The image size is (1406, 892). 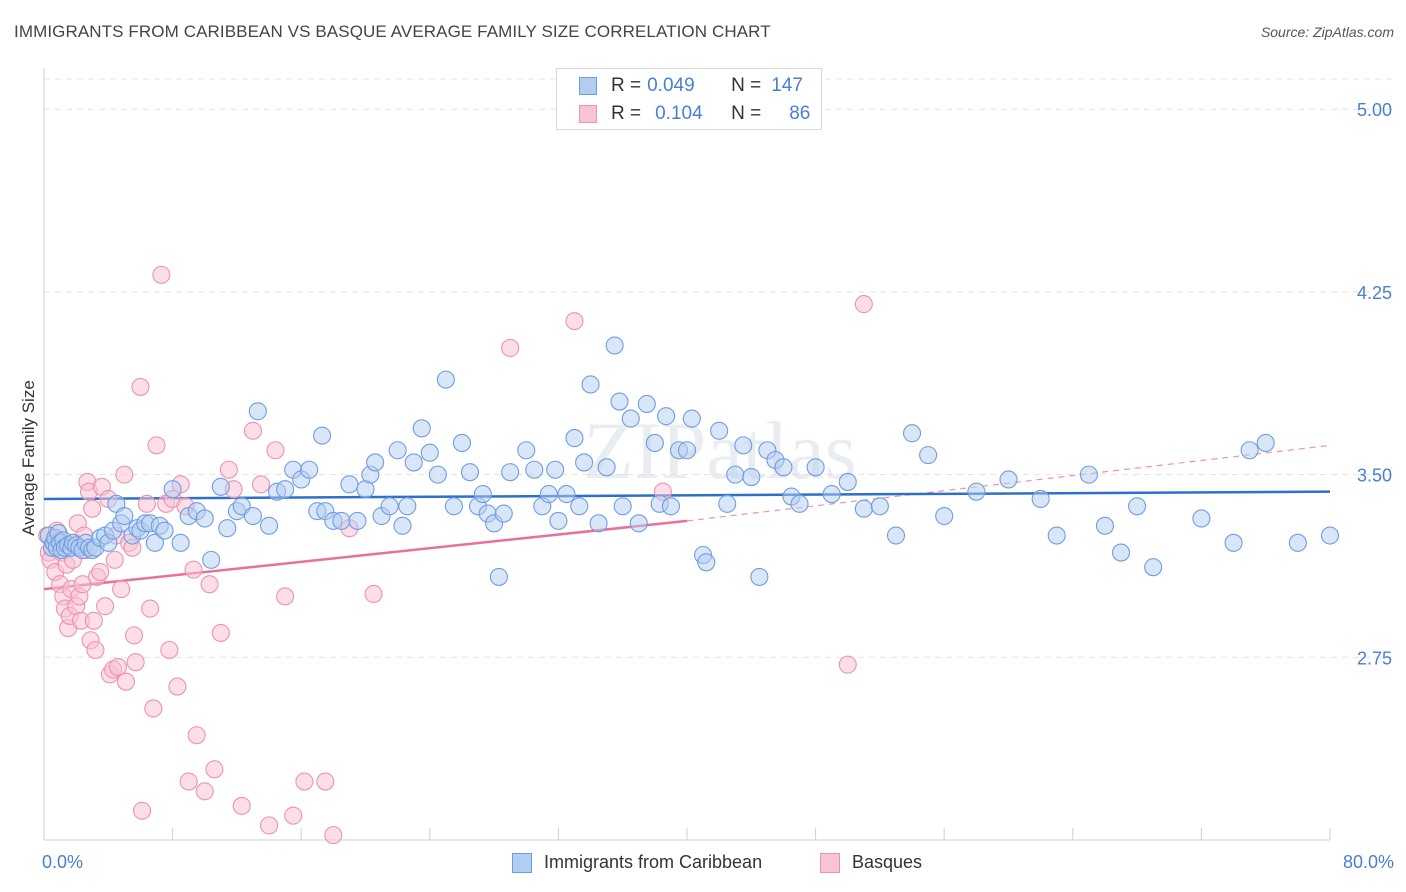 I want to click on y-tick-label: 3.50, so click(x=1374, y=476).